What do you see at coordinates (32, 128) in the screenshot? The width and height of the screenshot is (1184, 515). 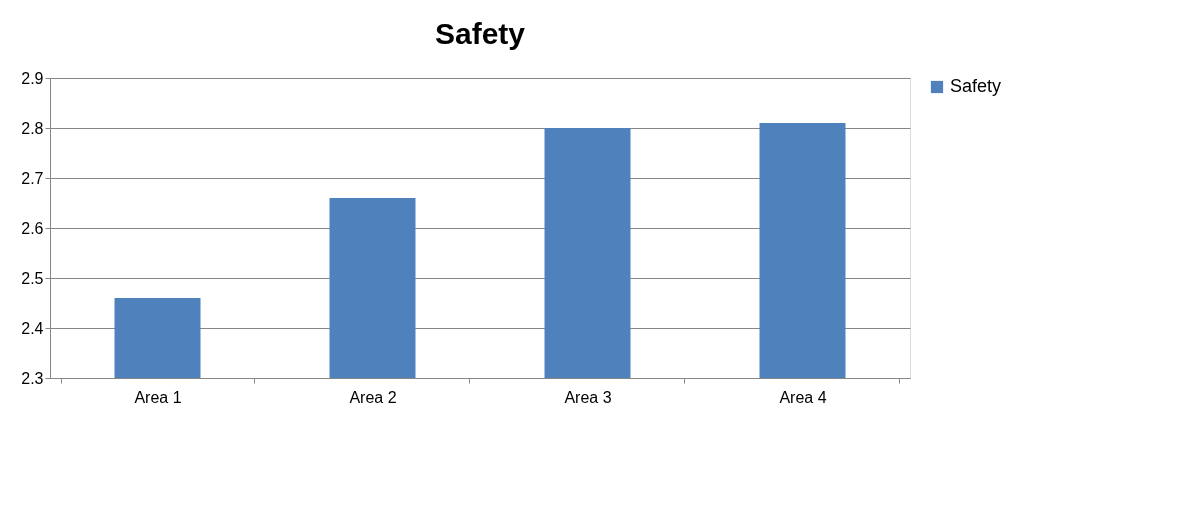 I see `y-tick-label: 2.8` at bounding box center [32, 128].